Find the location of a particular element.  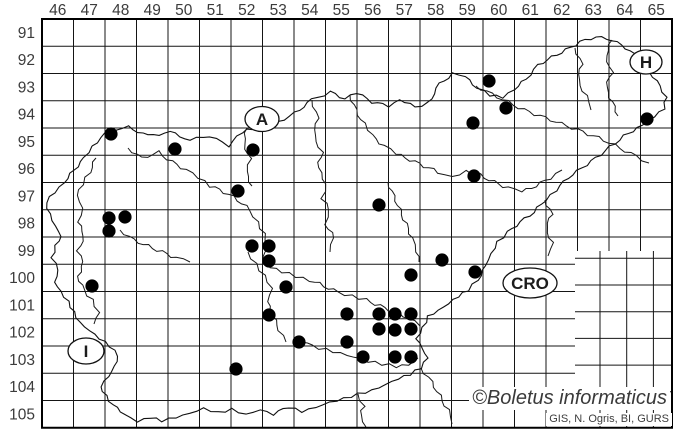

col-label-63: 63 is located at coordinates (593, 10).